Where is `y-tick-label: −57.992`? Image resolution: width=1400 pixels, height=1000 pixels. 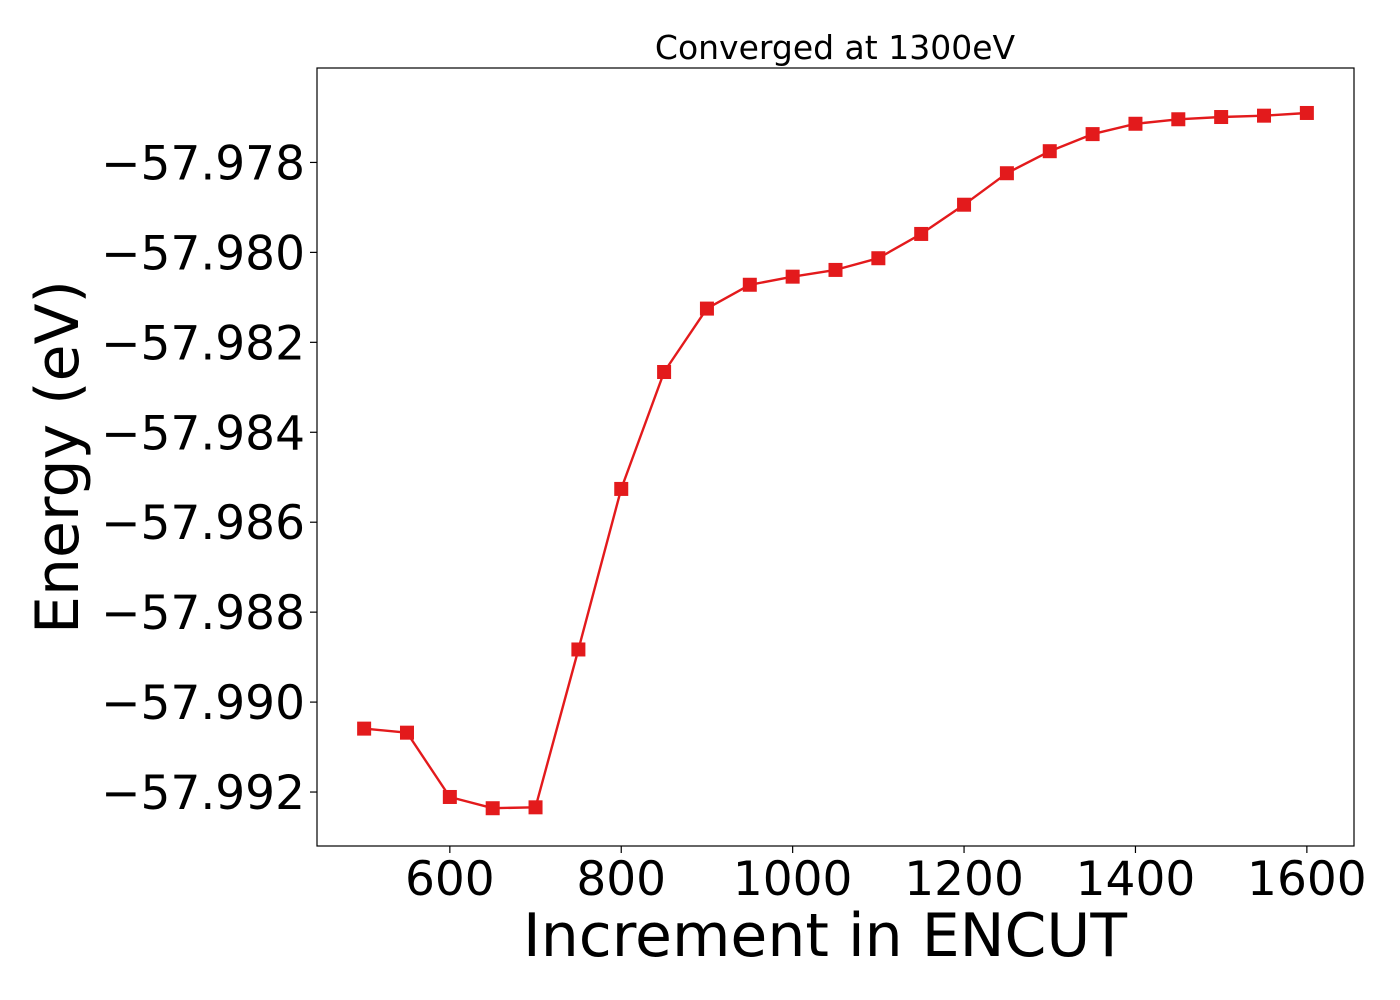 y-tick-label: −57.992 is located at coordinates (203, 793).